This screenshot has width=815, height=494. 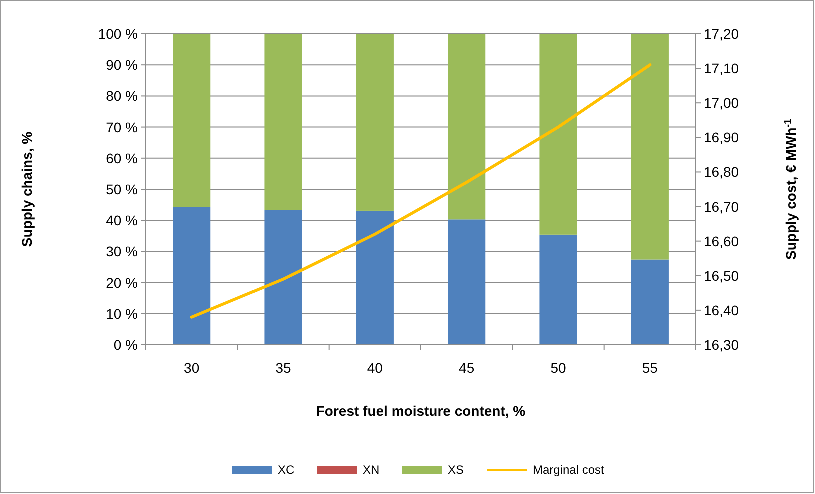 I want to click on x-tick-label: 35, so click(x=284, y=368).